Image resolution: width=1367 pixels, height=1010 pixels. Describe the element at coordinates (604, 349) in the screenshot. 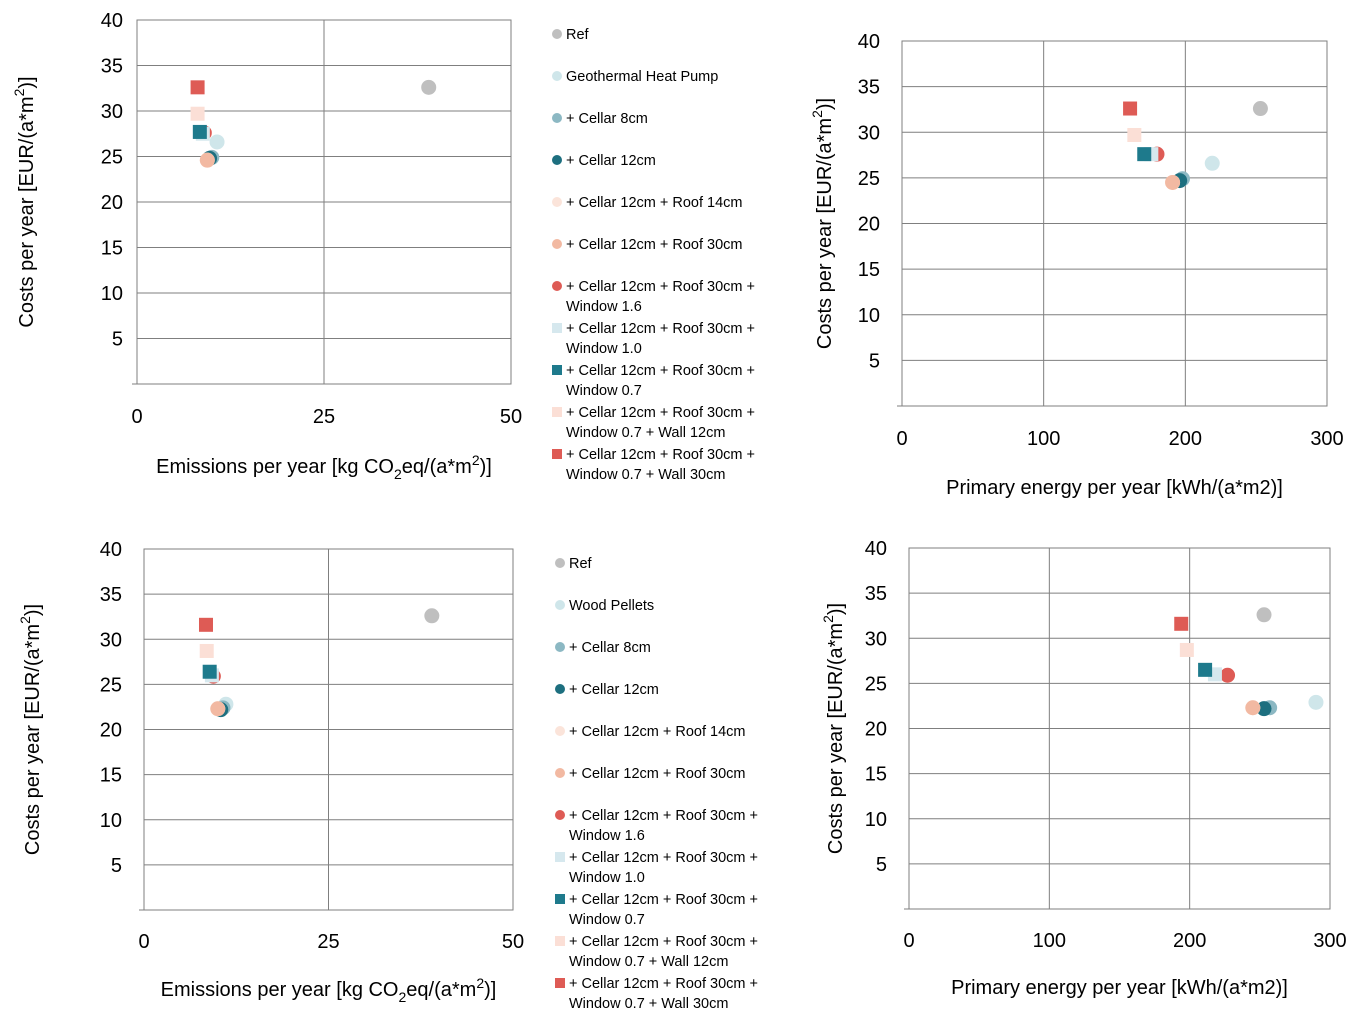

I see `legend-label: Window 1.0` at that location.